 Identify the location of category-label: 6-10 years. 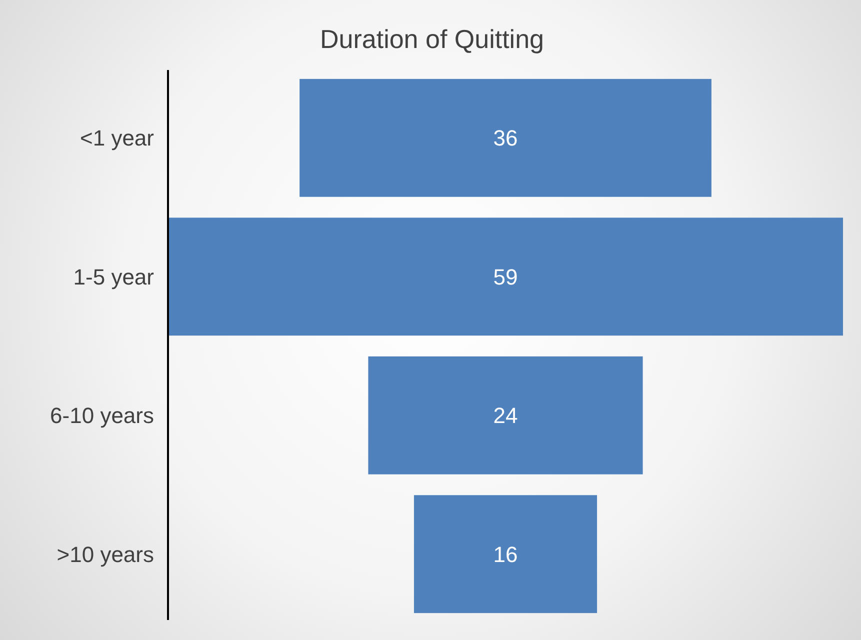
(102, 415).